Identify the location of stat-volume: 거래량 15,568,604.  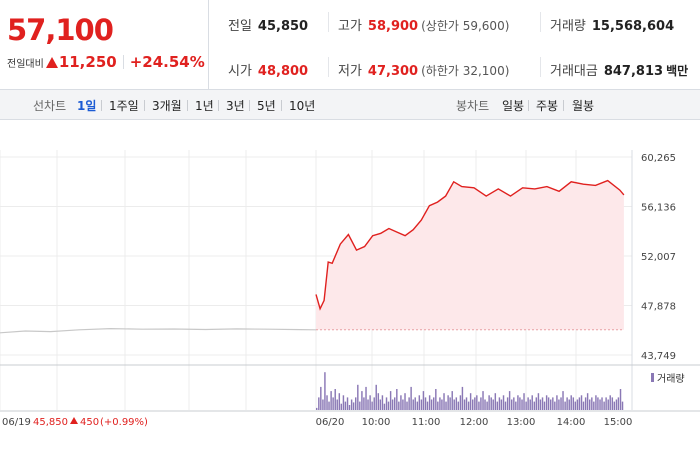
(612, 24).